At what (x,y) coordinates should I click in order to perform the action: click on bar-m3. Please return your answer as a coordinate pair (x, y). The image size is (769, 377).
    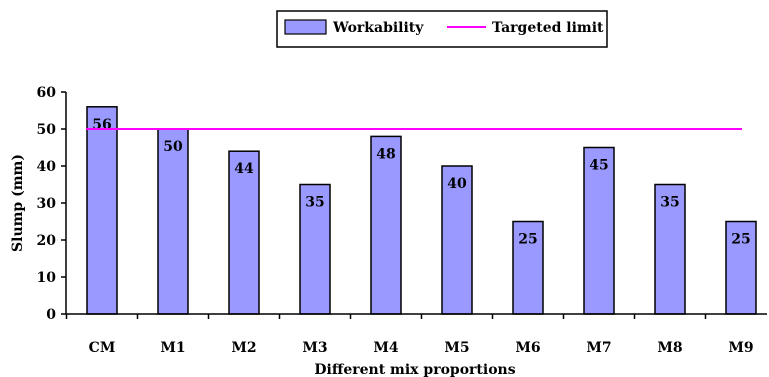
    Looking at the image, I should click on (315, 249).